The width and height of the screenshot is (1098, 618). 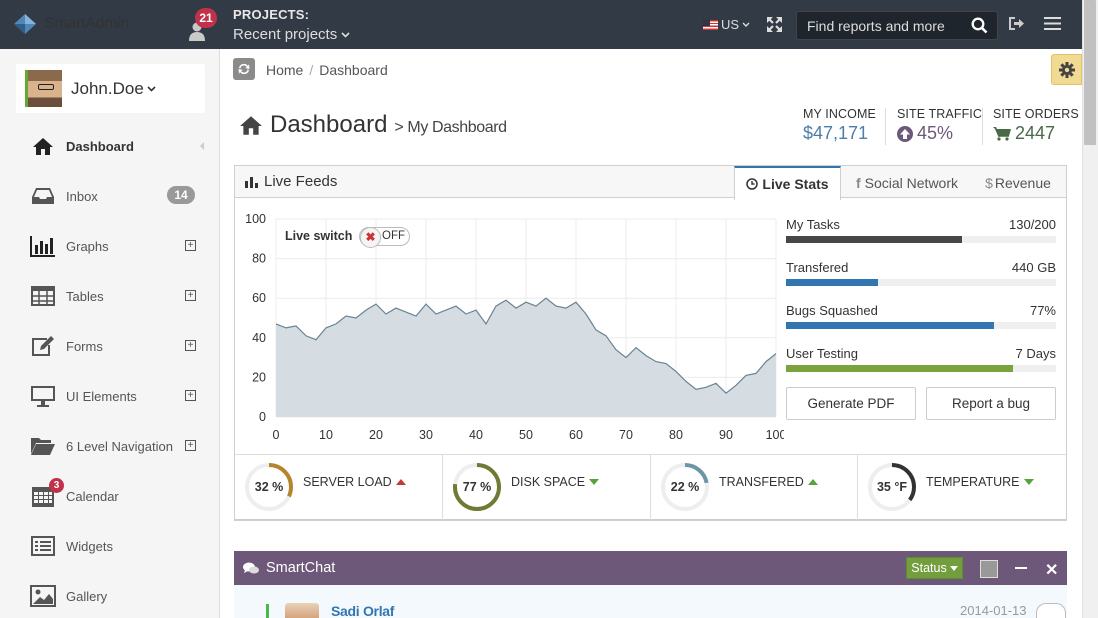 I want to click on sidebar-item-tables: Tables +, so click(x=109, y=296).